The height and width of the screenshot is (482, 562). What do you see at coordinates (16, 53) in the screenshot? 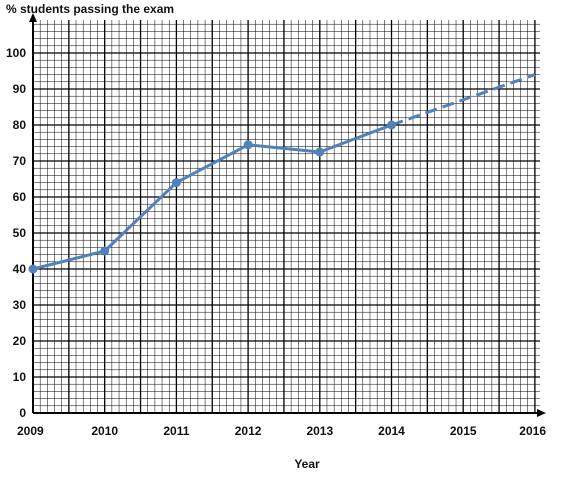
I see `y-tick-label: 100` at bounding box center [16, 53].